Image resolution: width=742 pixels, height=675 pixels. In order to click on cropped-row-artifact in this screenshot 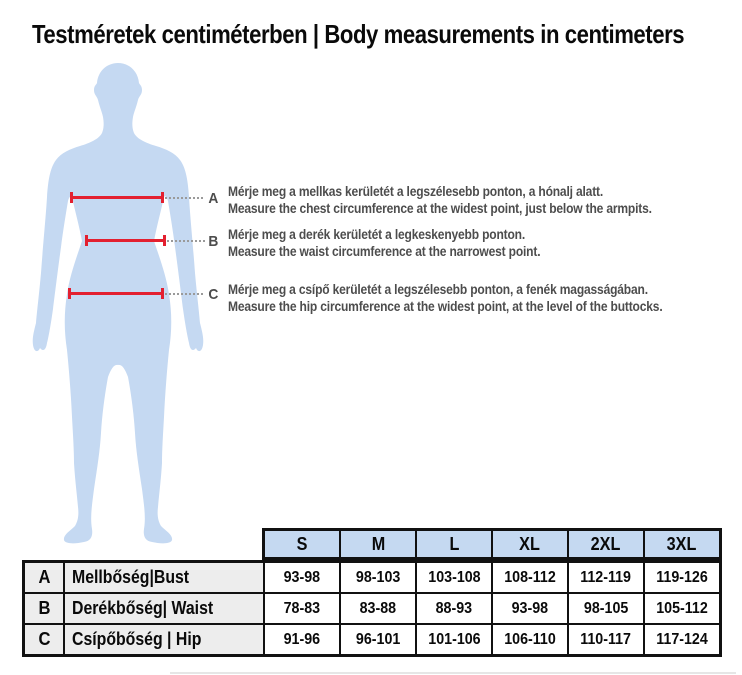, I will do `click(453, 673)`.